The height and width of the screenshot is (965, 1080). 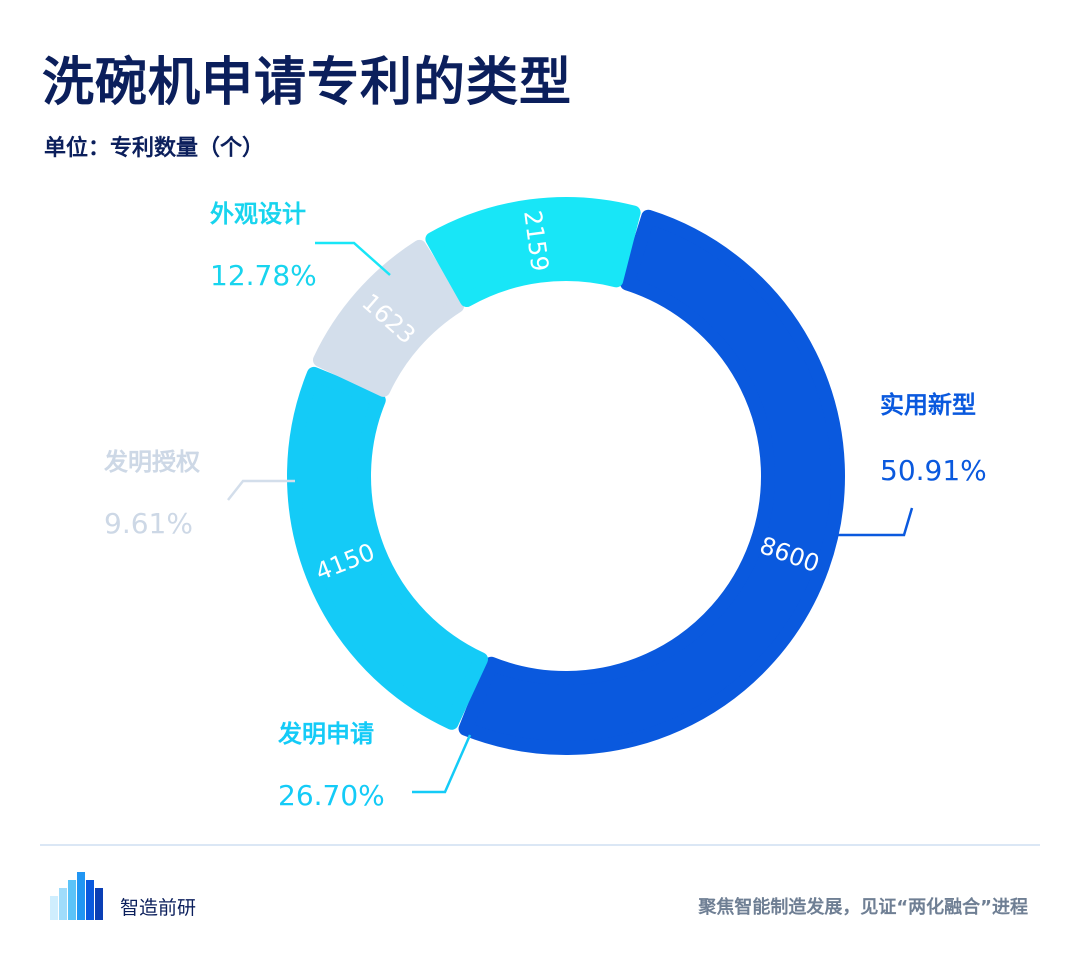 What do you see at coordinates (331, 795) in the screenshot?
I see `slice-percent-label: 26.70%` at bounding box center [331, 795].